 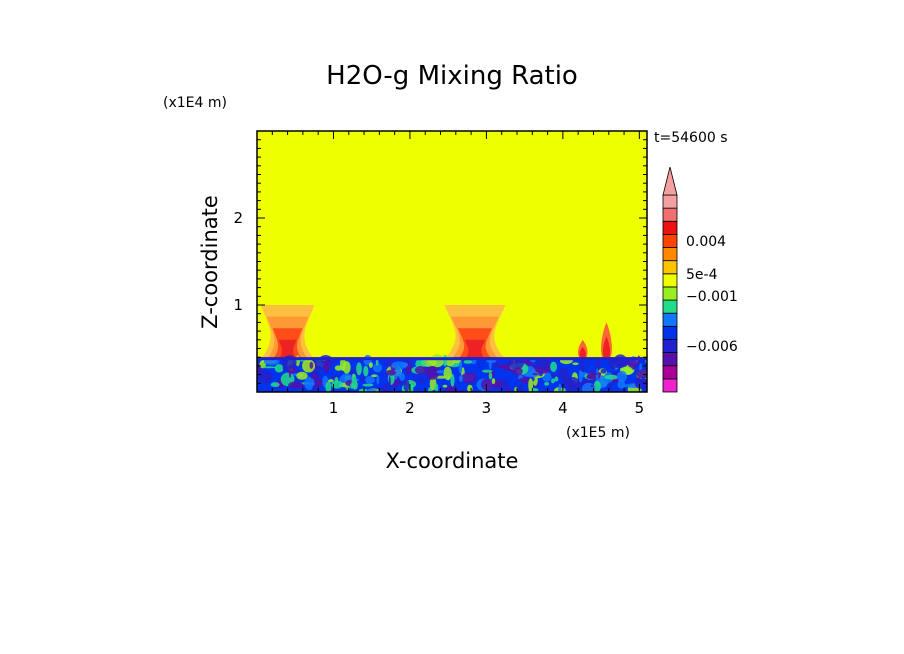 What do you see at coordinates (670, 181) in the screenshot?
I see `colorbar-extend-arrow` at bounding box center [670, 181].